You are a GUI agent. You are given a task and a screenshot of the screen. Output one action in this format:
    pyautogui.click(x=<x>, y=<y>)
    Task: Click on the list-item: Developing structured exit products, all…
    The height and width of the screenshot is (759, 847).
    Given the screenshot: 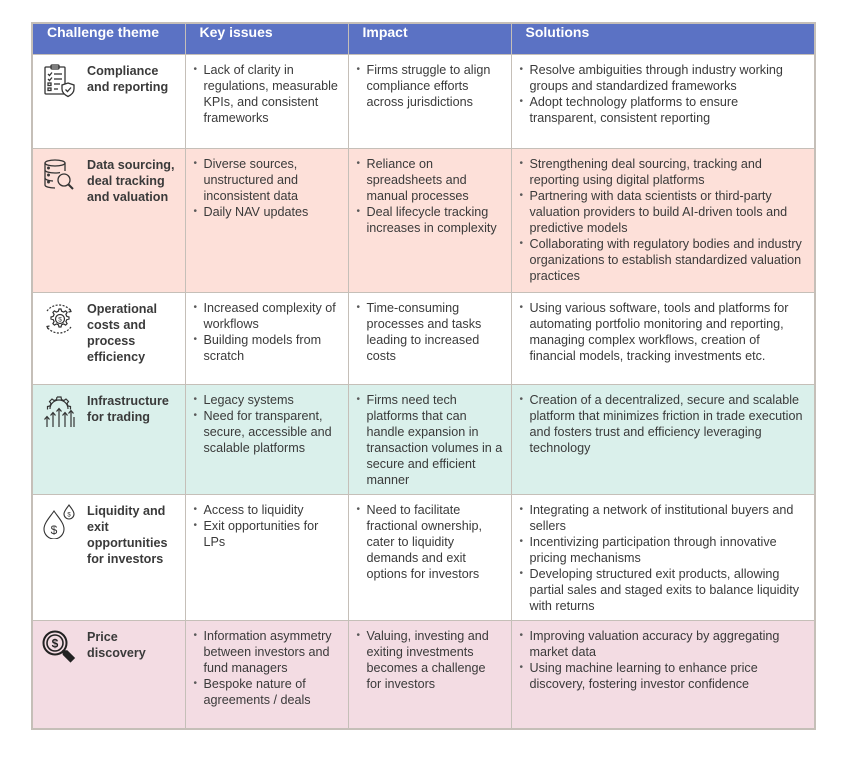 What is the action you would take?
    pyautogui.click(x=663, y=590)
    